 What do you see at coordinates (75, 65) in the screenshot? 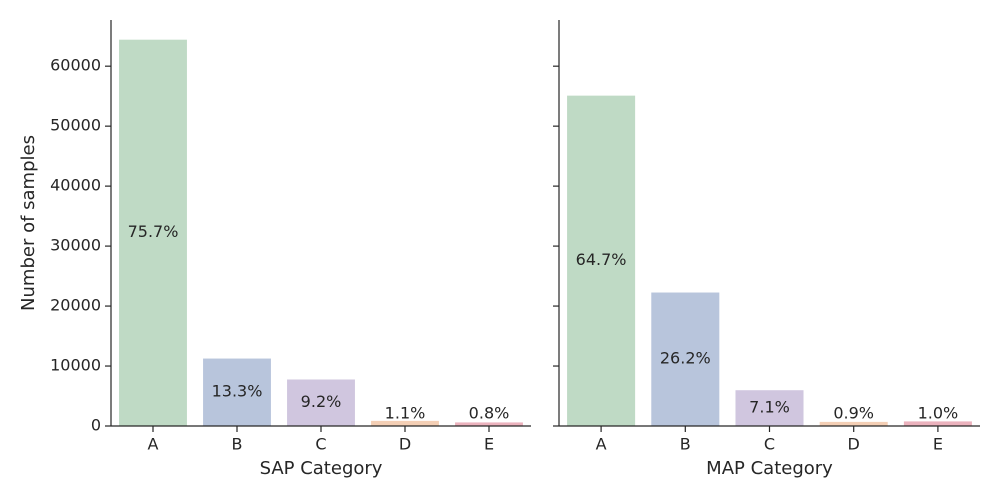
I see `y-tick-label: 60000` at bounding box center [75, 65].